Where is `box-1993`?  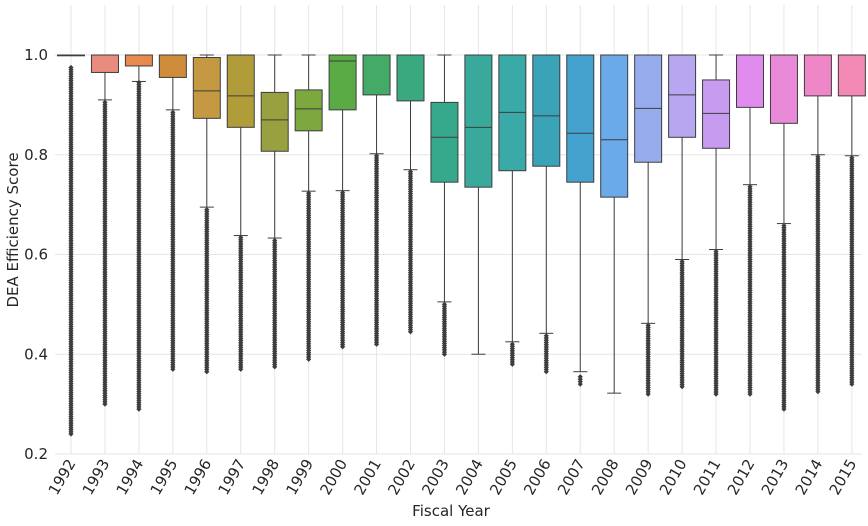
box-1993 is located at coordinates (104, 230).